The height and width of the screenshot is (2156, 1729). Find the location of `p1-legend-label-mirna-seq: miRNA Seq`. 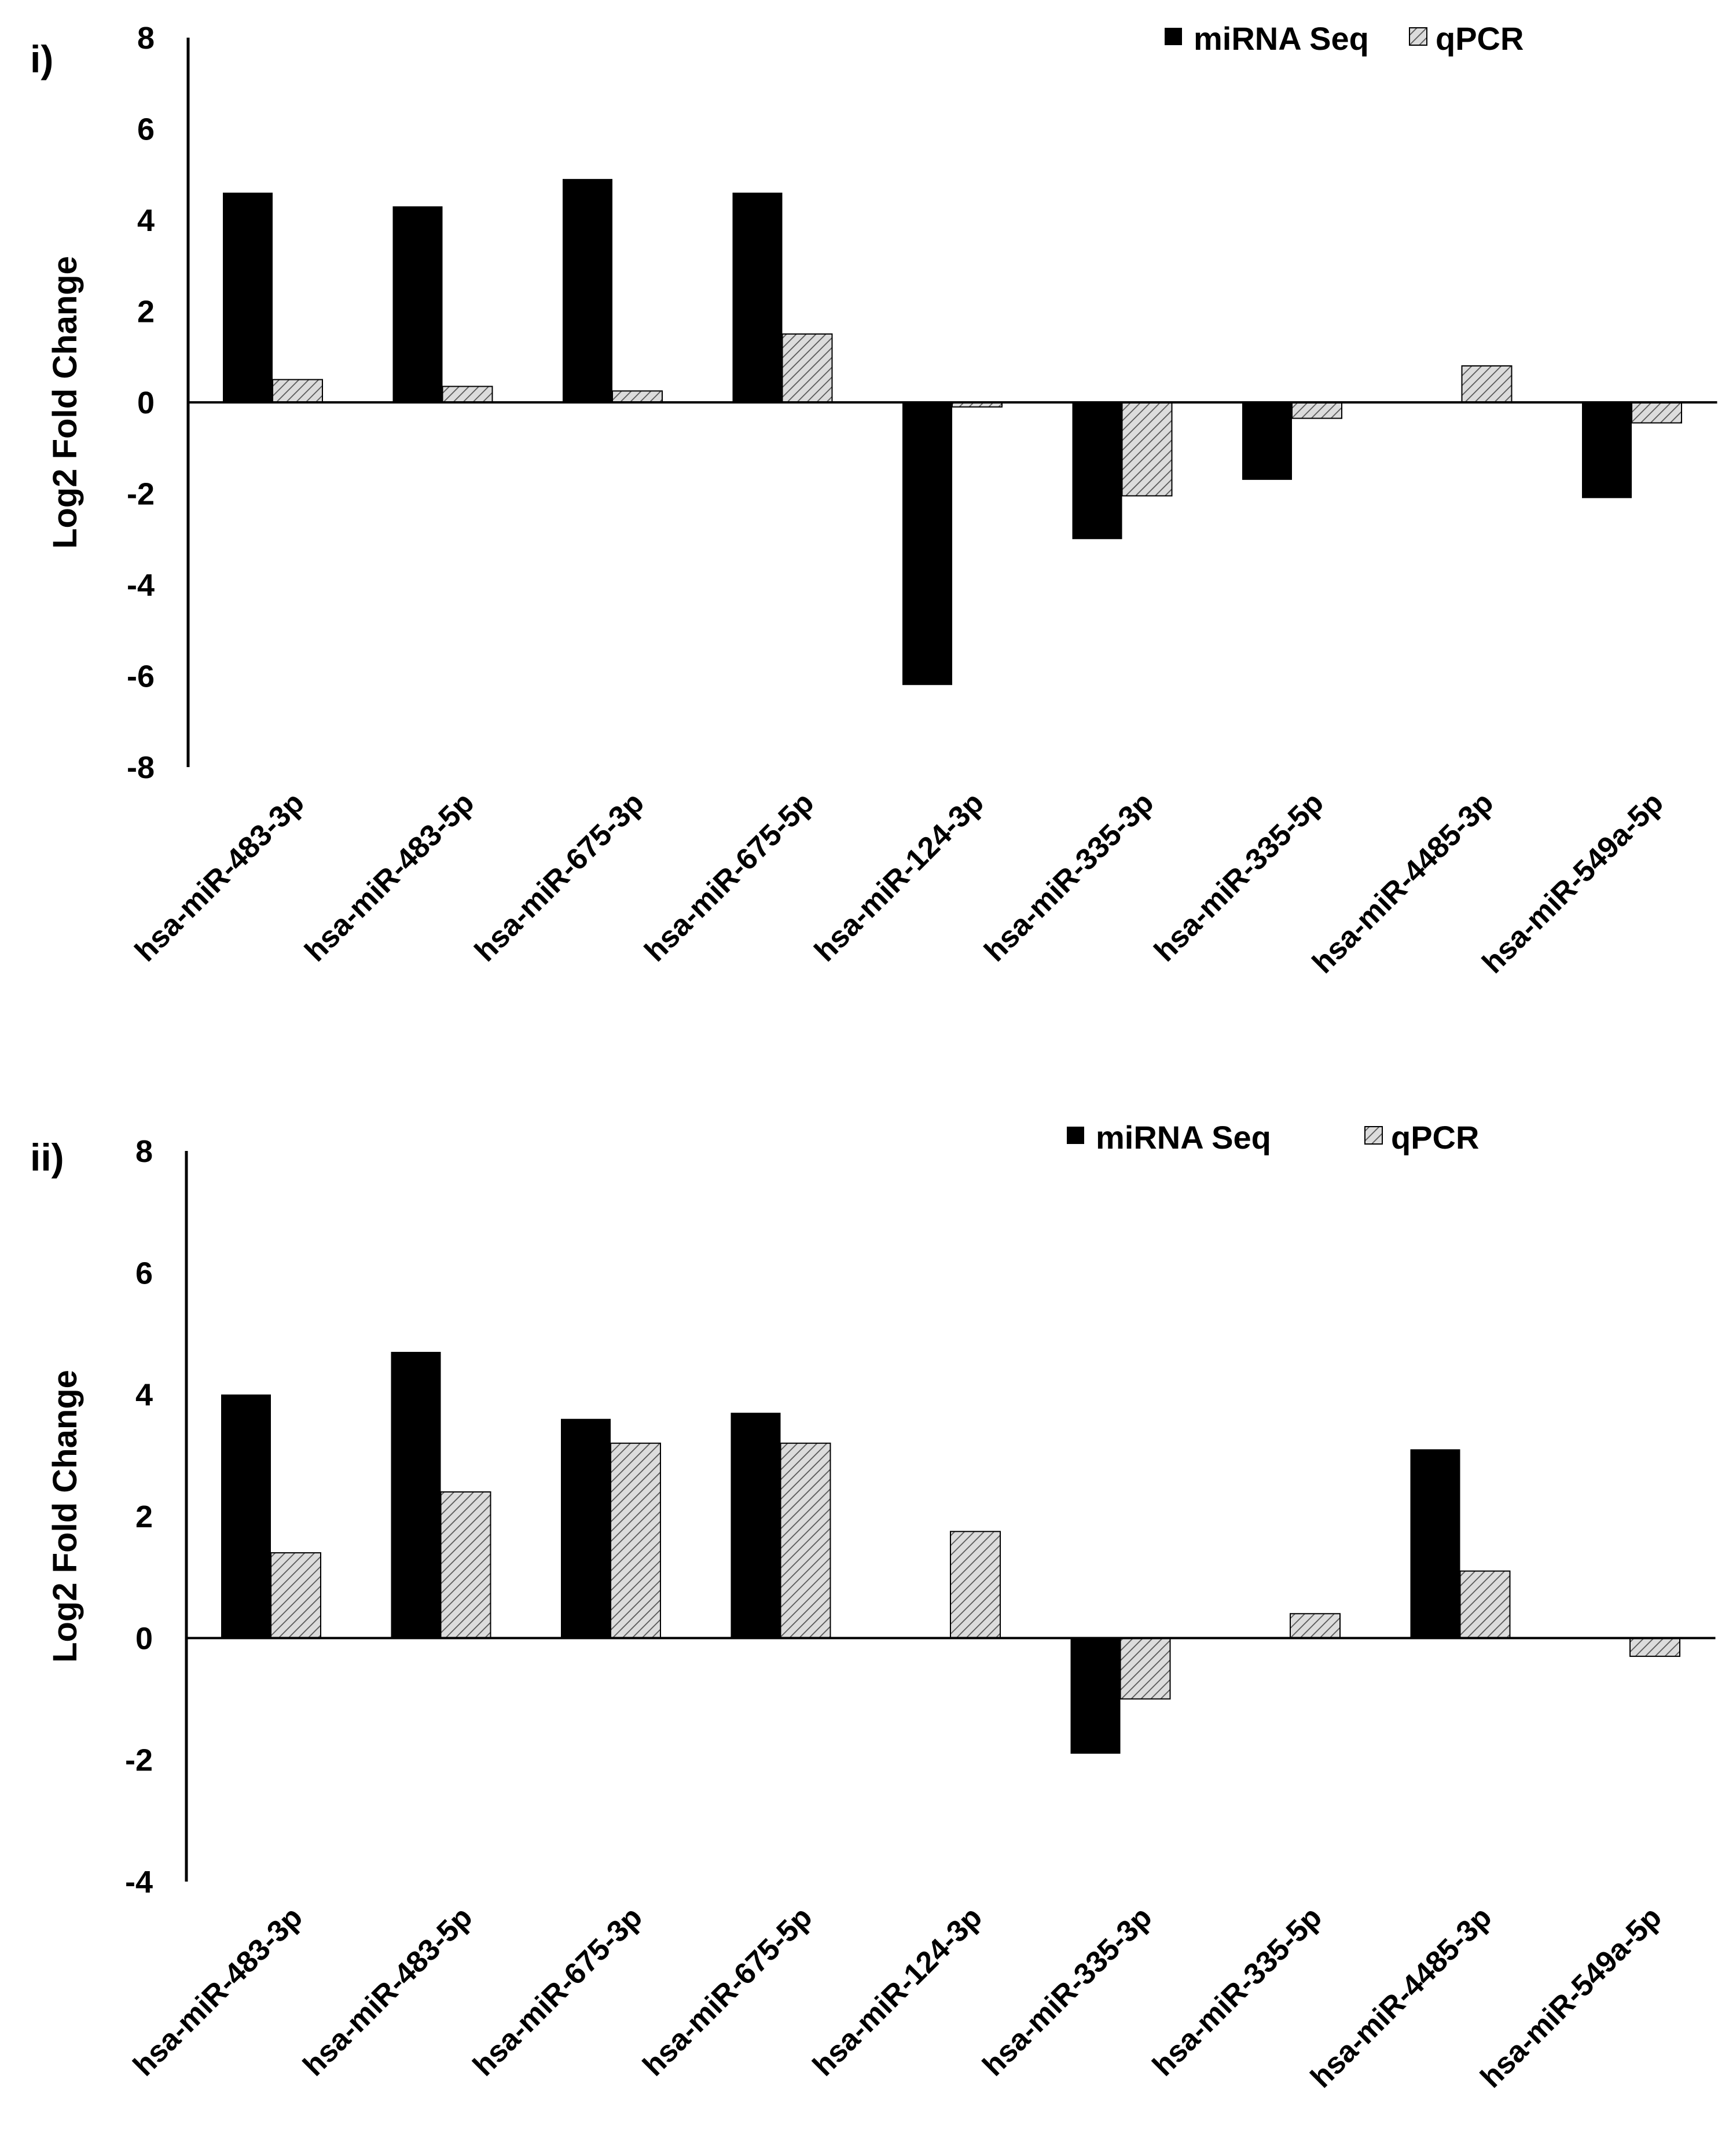

p1-legend-label-mirna-seq: miRNA Seq is located at coordinates (1281, 38).